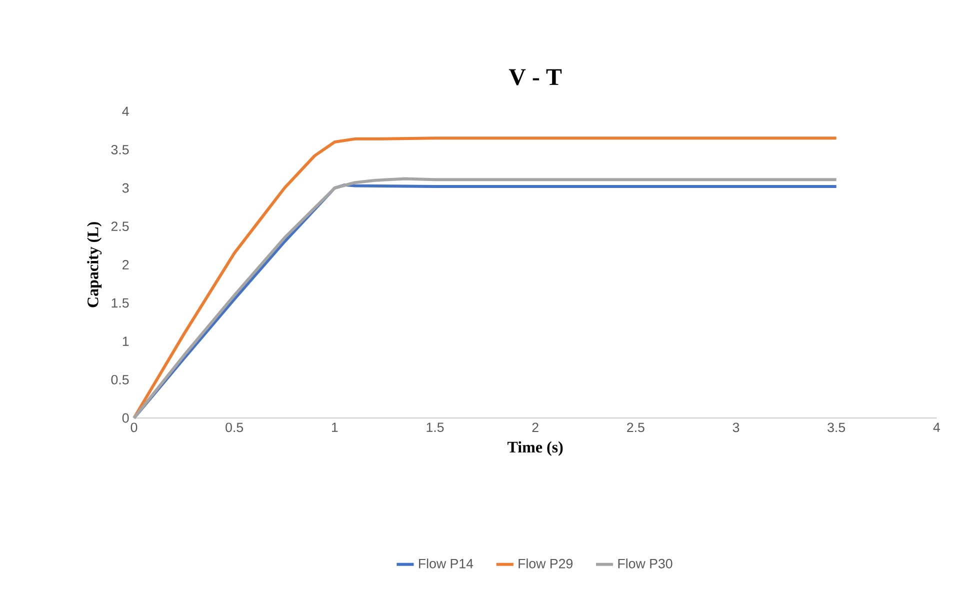  I want to click on x-tick-label: 3.5, so click(837, 427).